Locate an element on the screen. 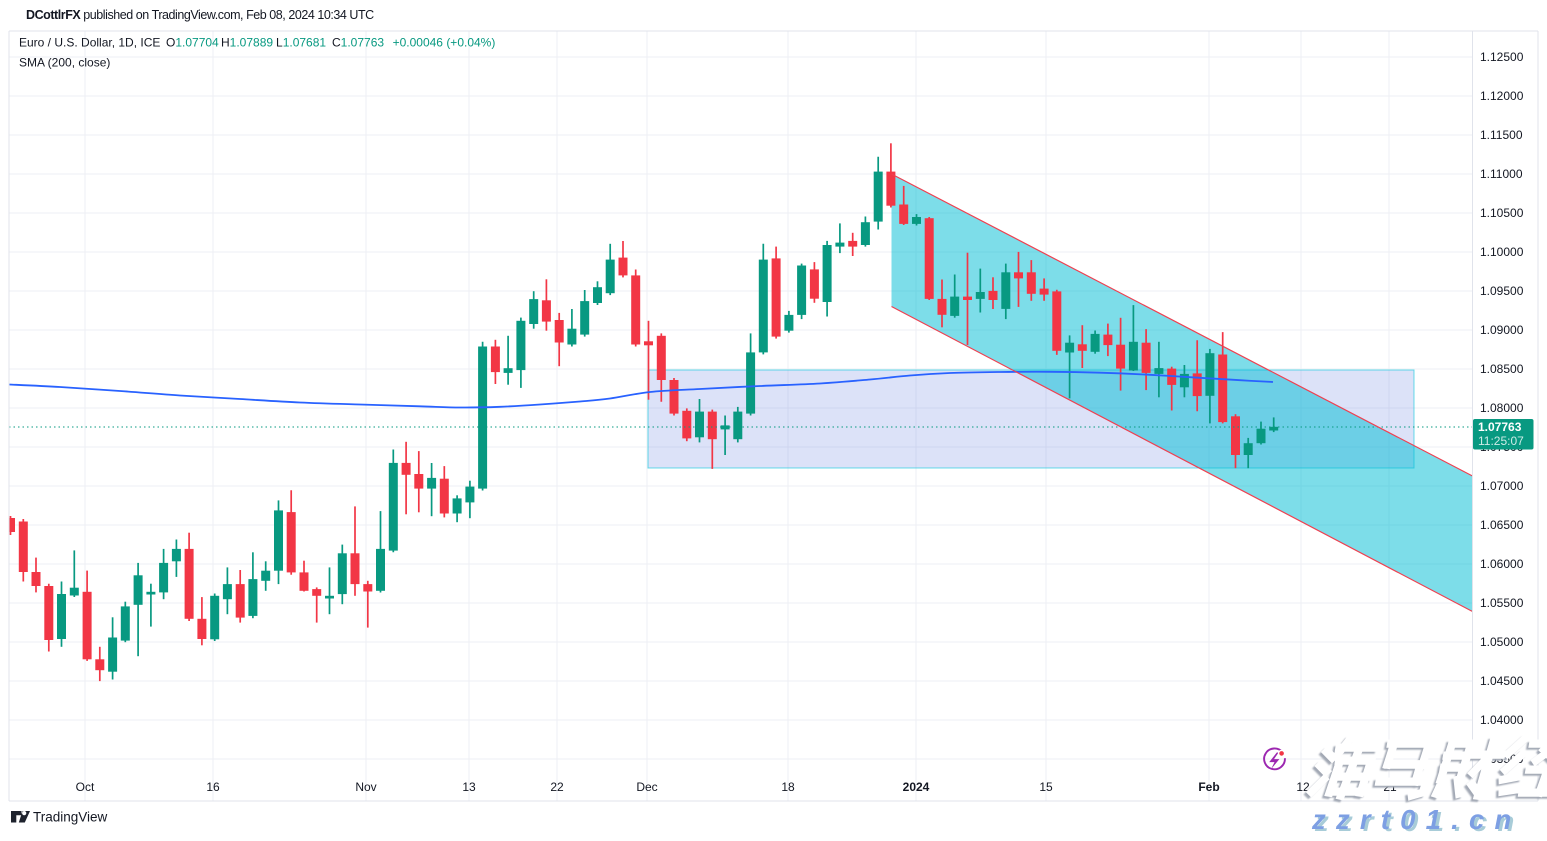 The width and height of the screenshot is (1547, 841). svg-text: 18 is located at coordinates (788, 787).